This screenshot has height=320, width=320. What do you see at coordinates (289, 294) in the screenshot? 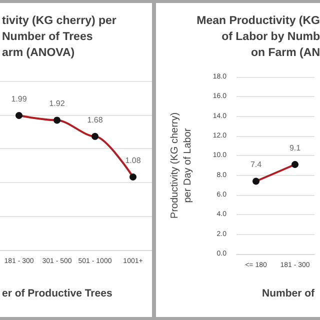
I see `x-axis-title: Number of` at bounding box center [289, 294].